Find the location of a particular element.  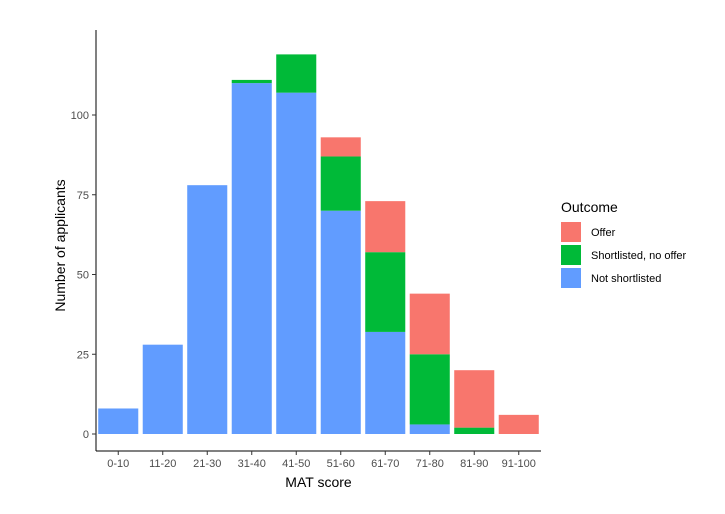

x-tick-label: 61-70 is located at coordinates (385, 464).